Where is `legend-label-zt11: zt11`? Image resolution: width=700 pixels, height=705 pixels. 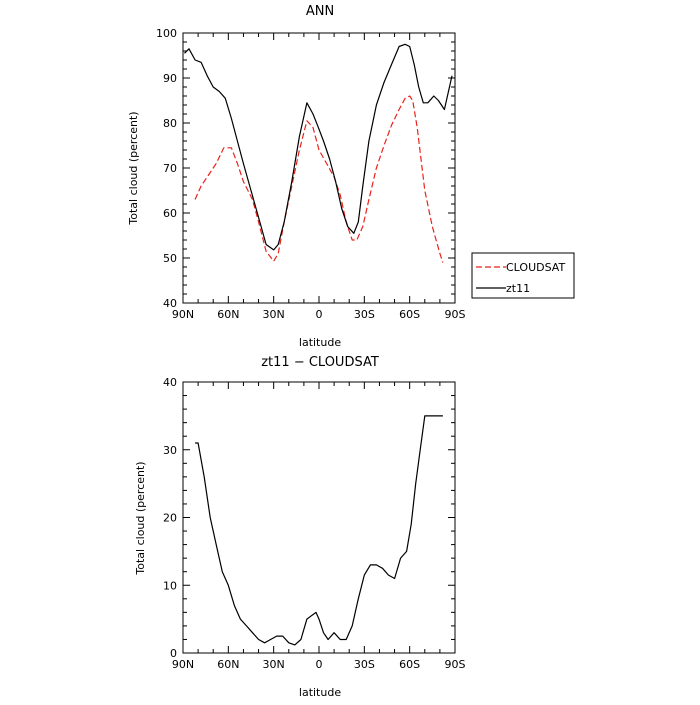 legend-label-zt11: zt11 is located at coordinates (518, 288).